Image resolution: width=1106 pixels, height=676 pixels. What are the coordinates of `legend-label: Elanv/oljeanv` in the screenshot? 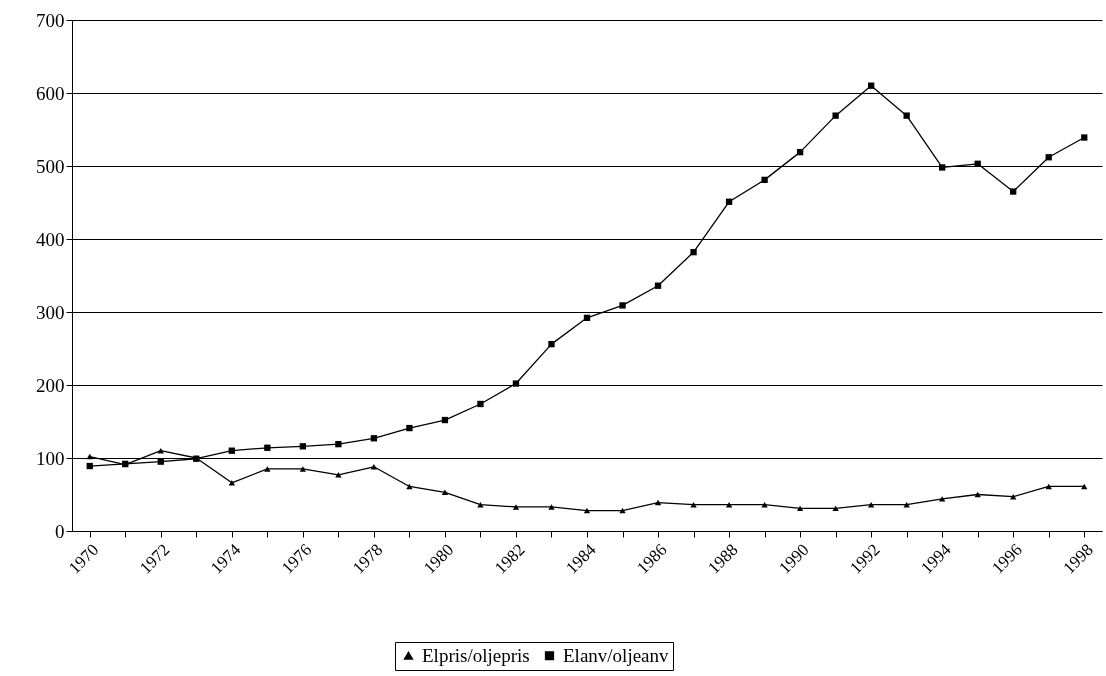 It's located at (616, 655).